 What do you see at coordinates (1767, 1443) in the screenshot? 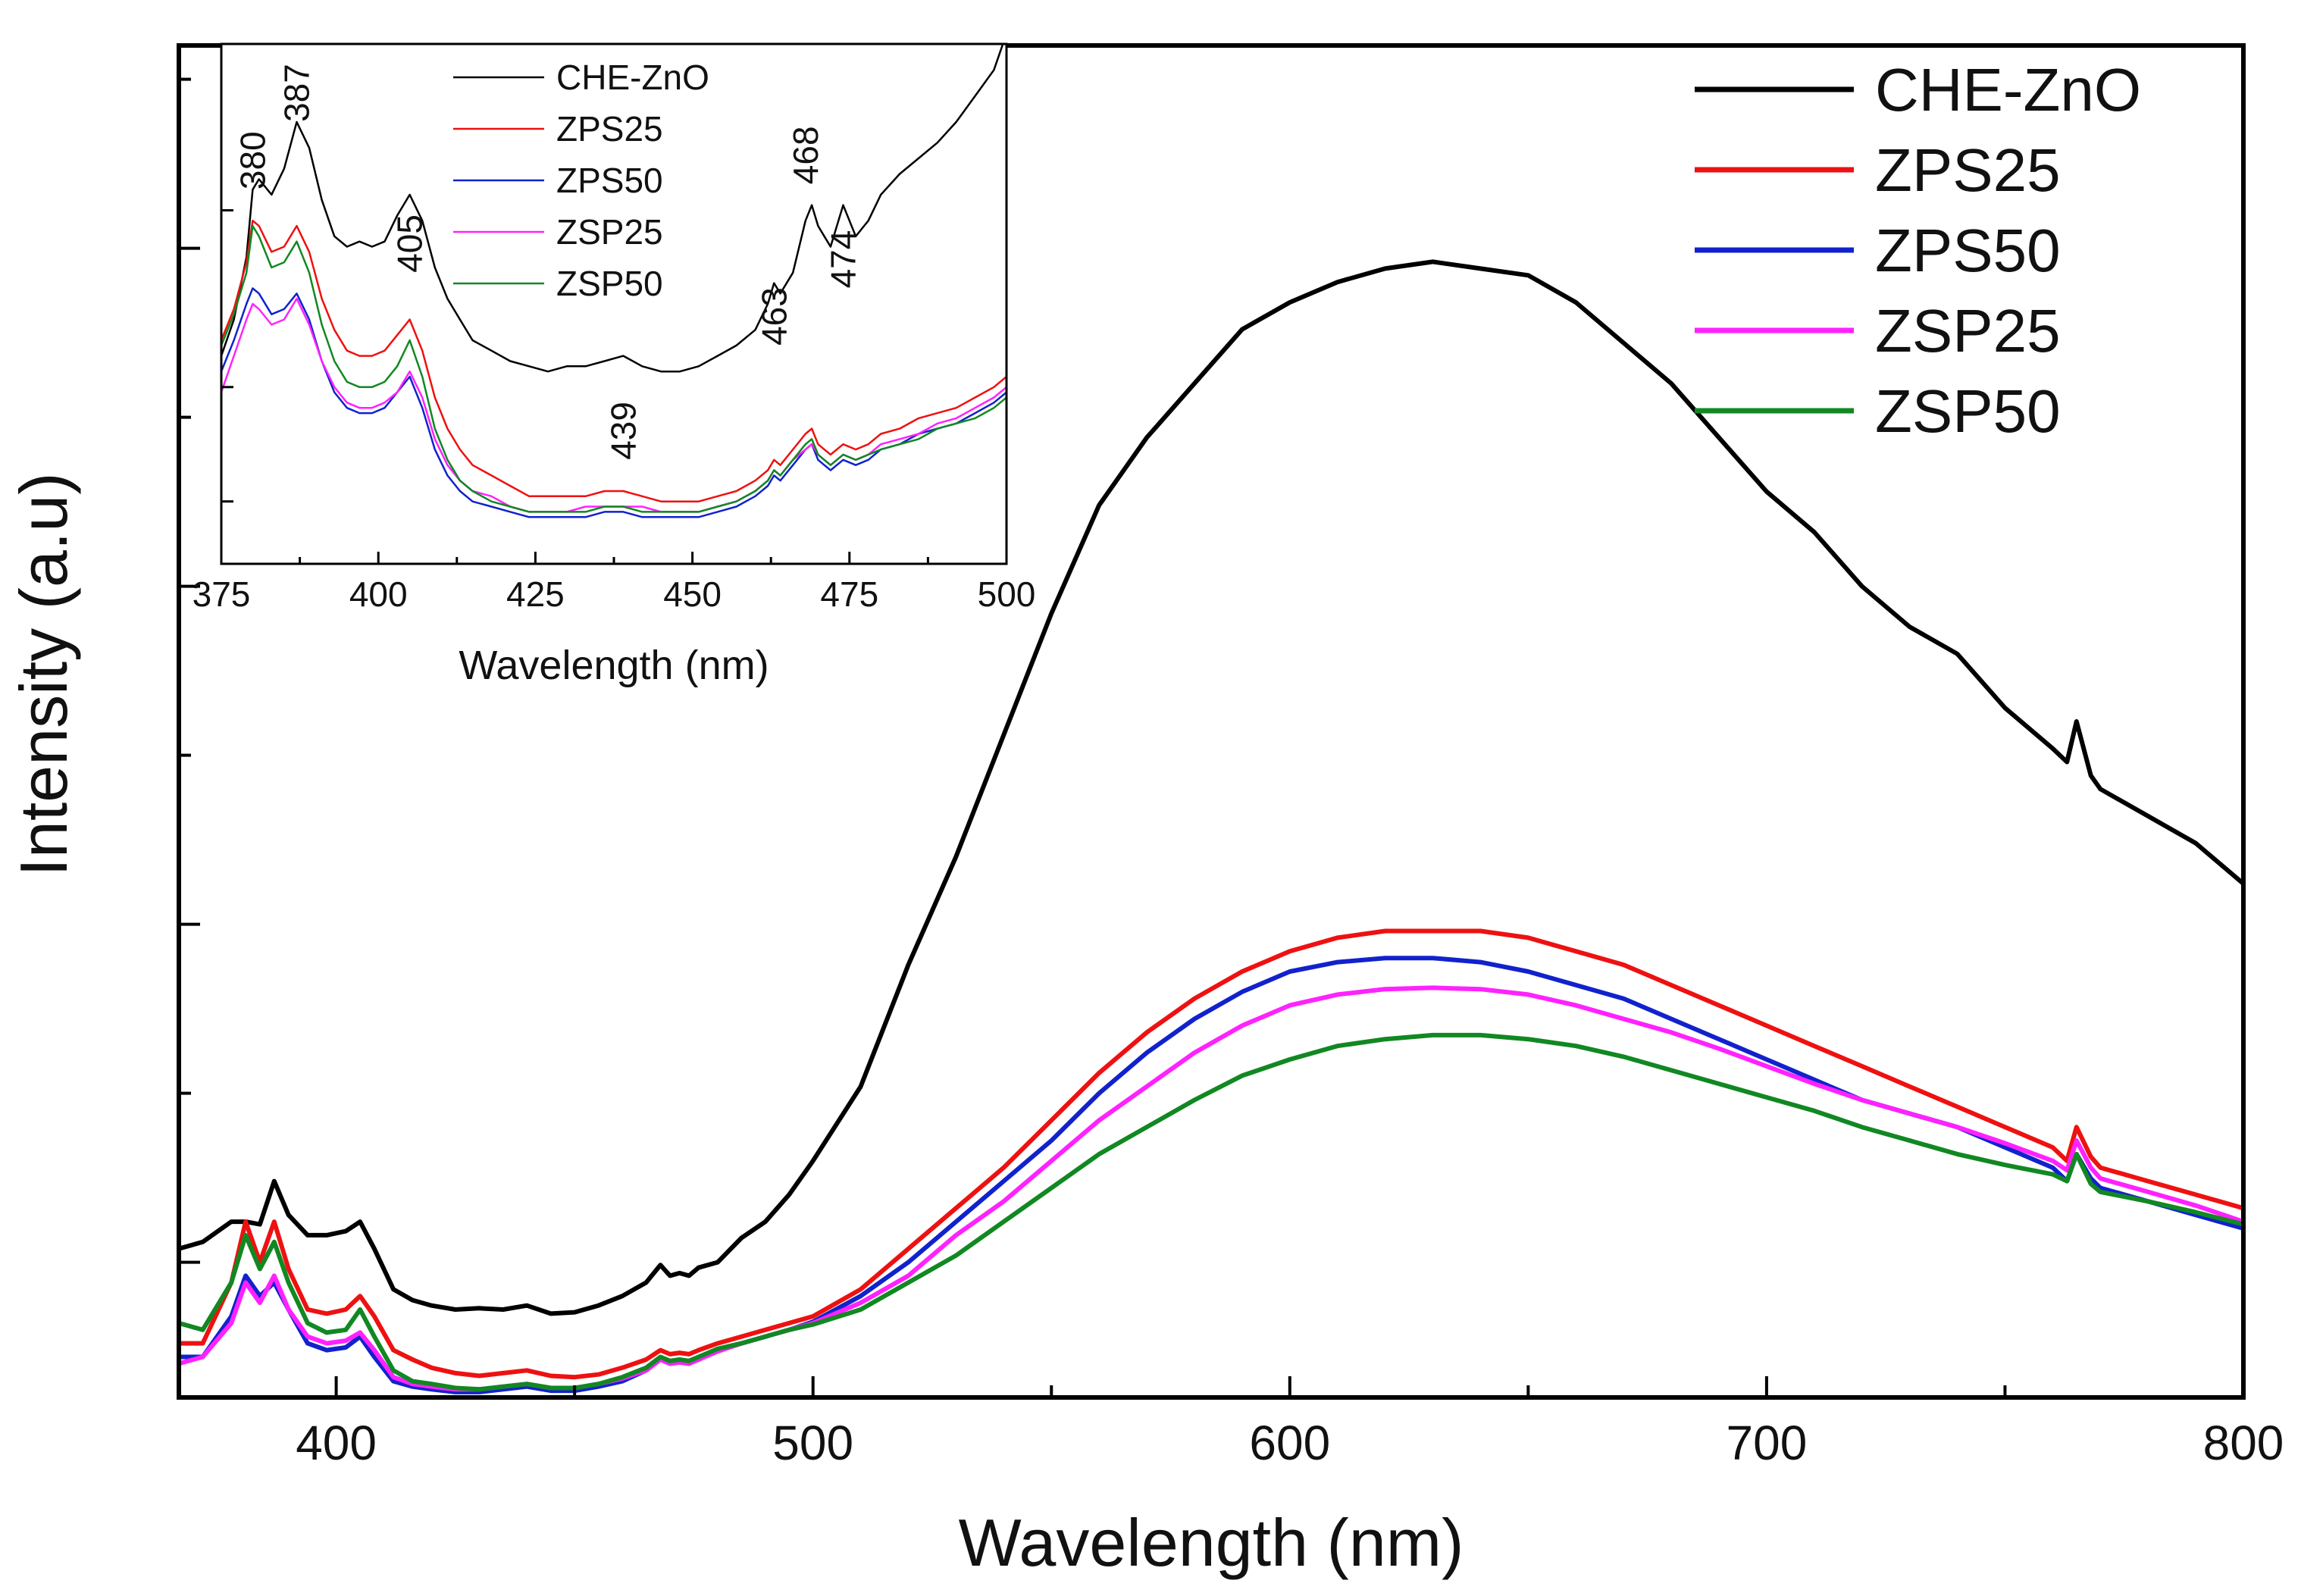
I see `main-x-tick-label: 700` at bounding box center [1767, 1443].